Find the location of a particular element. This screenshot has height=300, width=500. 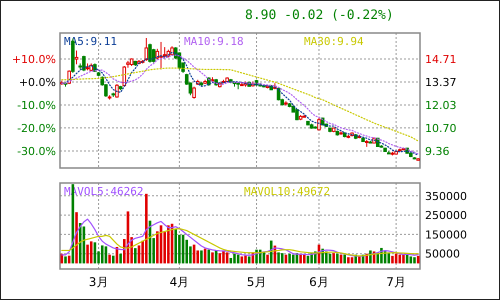

text: MAVOL10:49672 is located at coordinates (287, 191).